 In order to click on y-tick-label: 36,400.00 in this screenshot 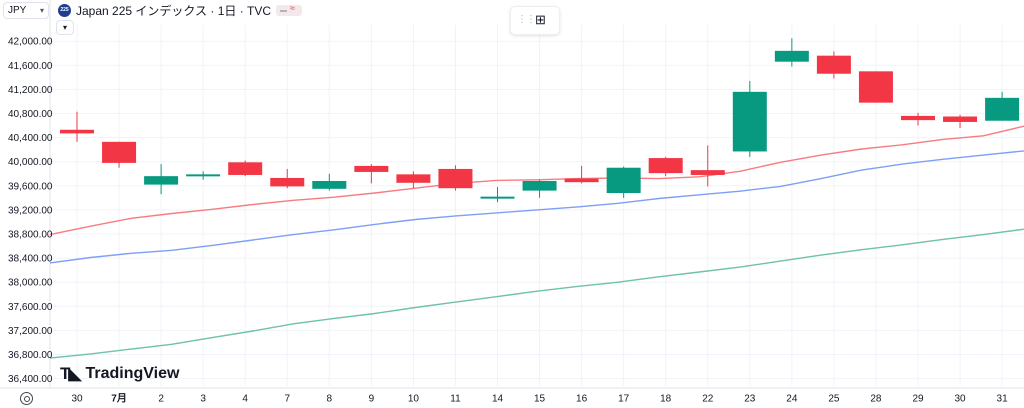, I will do `click(30, 379)`.